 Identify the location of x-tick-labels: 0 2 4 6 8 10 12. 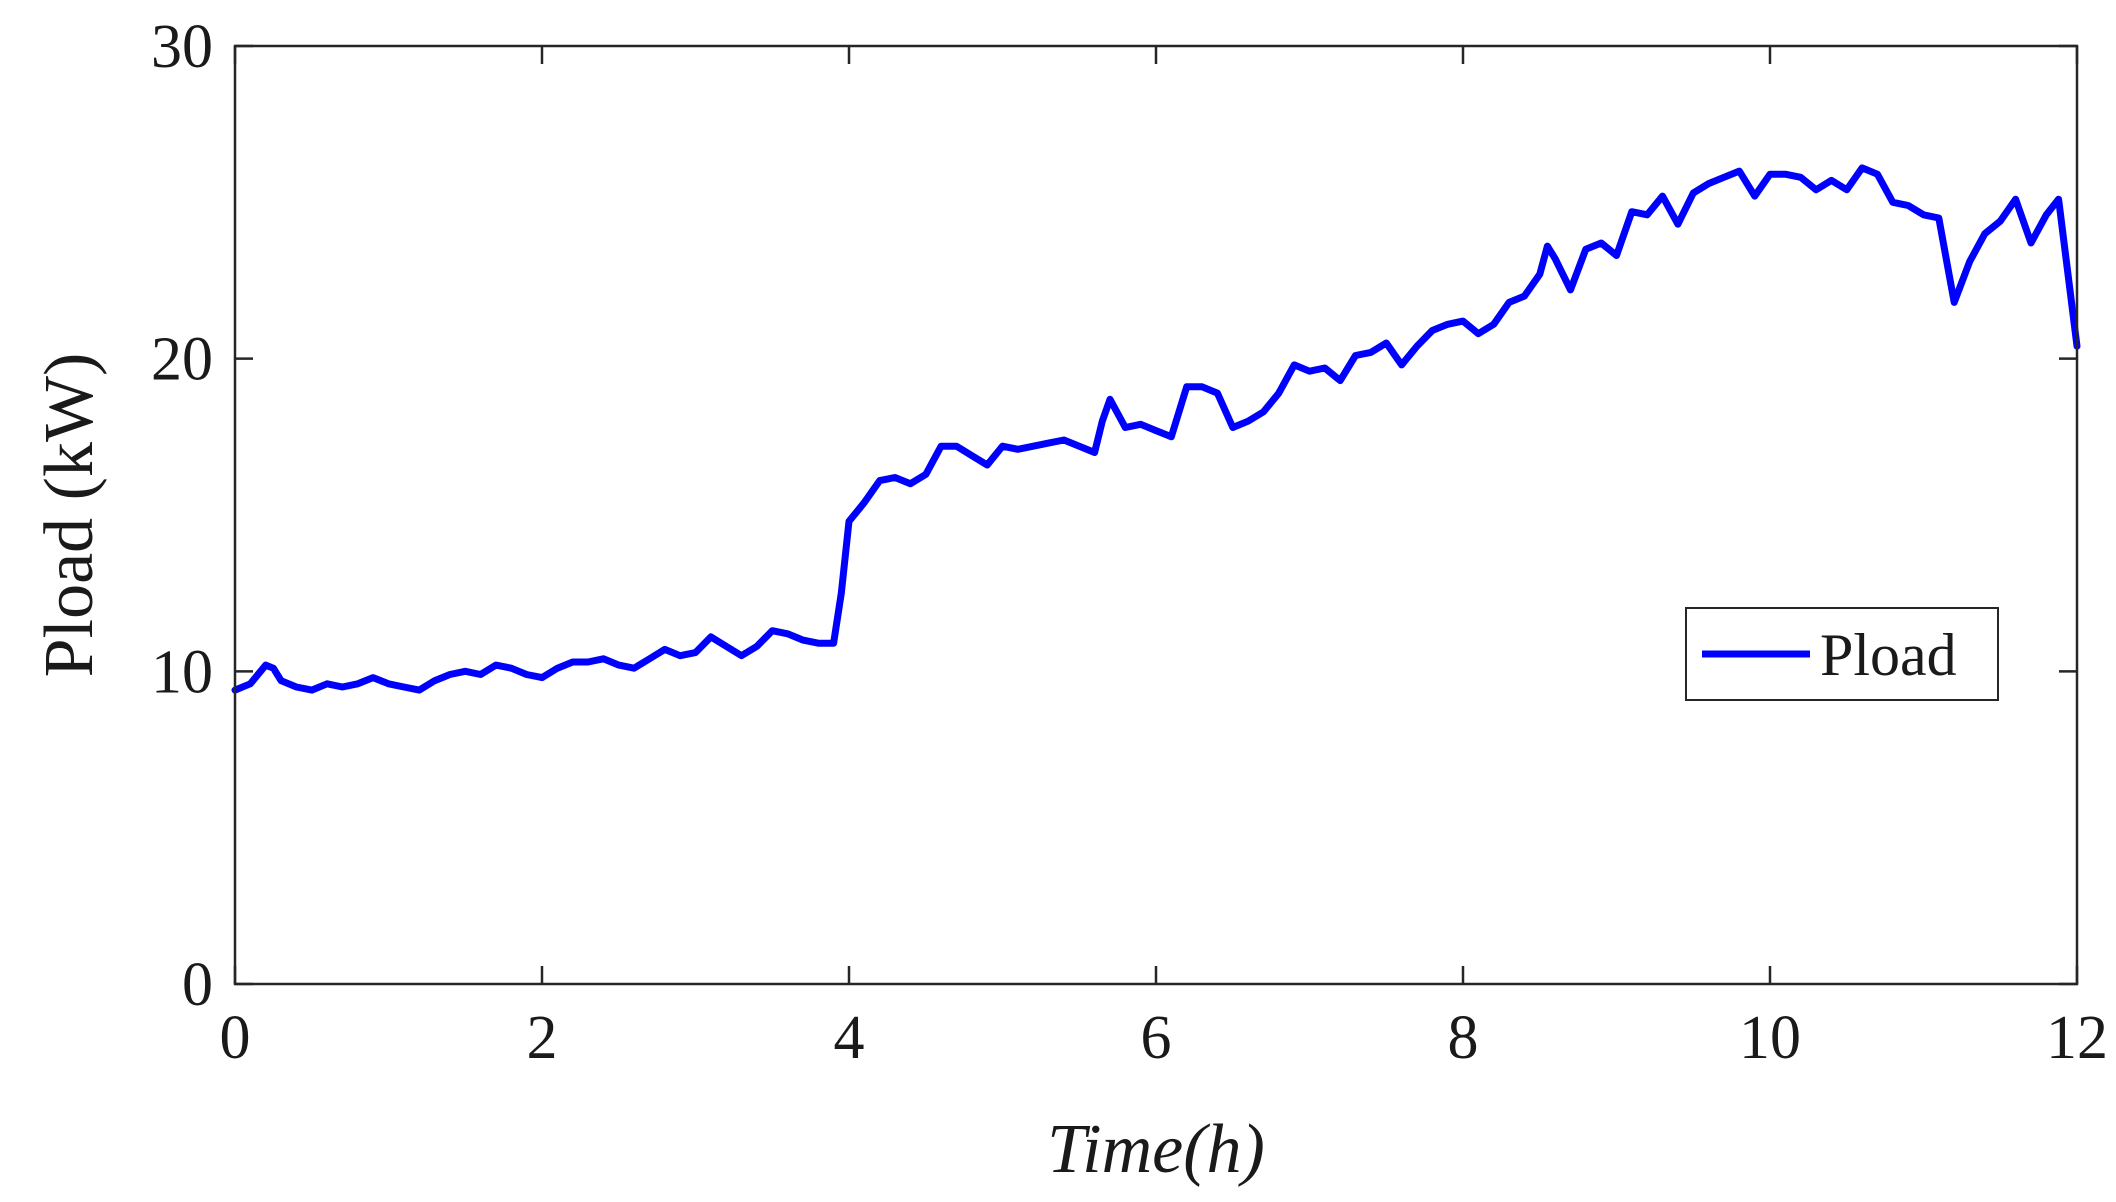
(1164, 1038).